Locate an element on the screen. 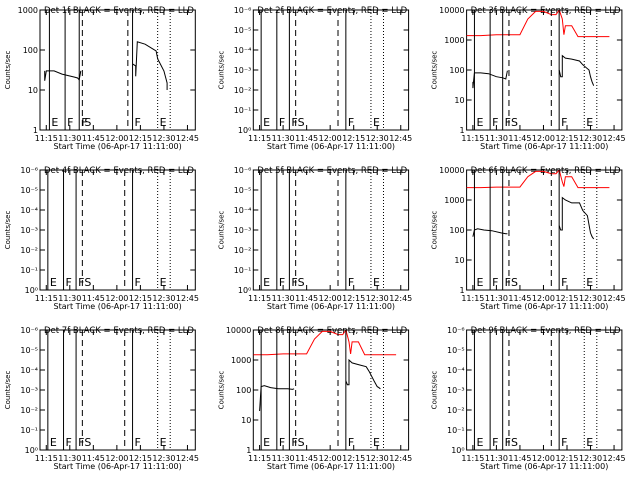 The image size is (640, 480). panel-title: Det 1f BLACK = Events, RED = LLD is located at coordinates (119, 11).